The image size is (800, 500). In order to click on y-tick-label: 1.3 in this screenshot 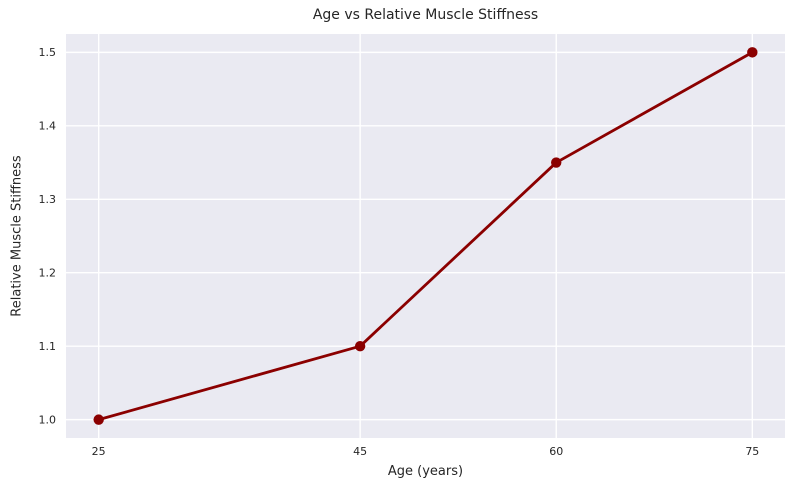, I will do `click(48, 199)`.